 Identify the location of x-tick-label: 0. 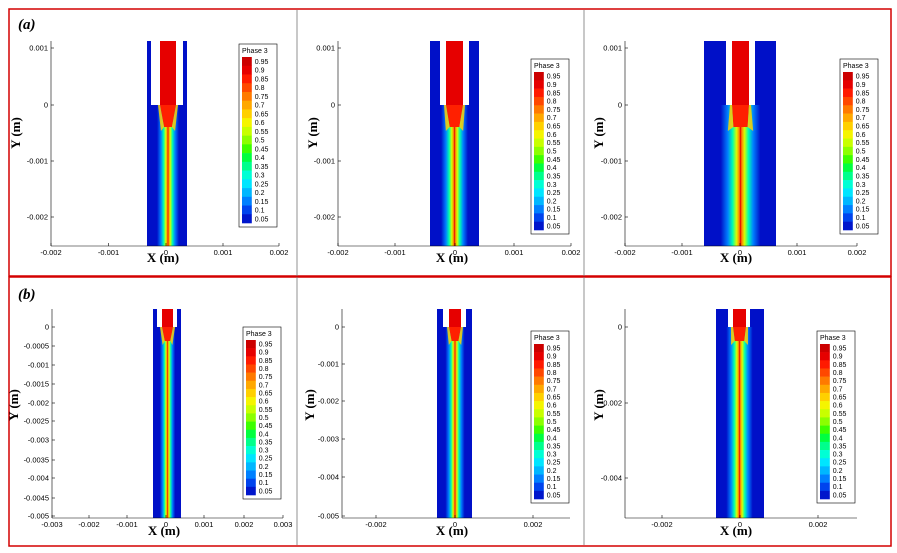
(455, 524).